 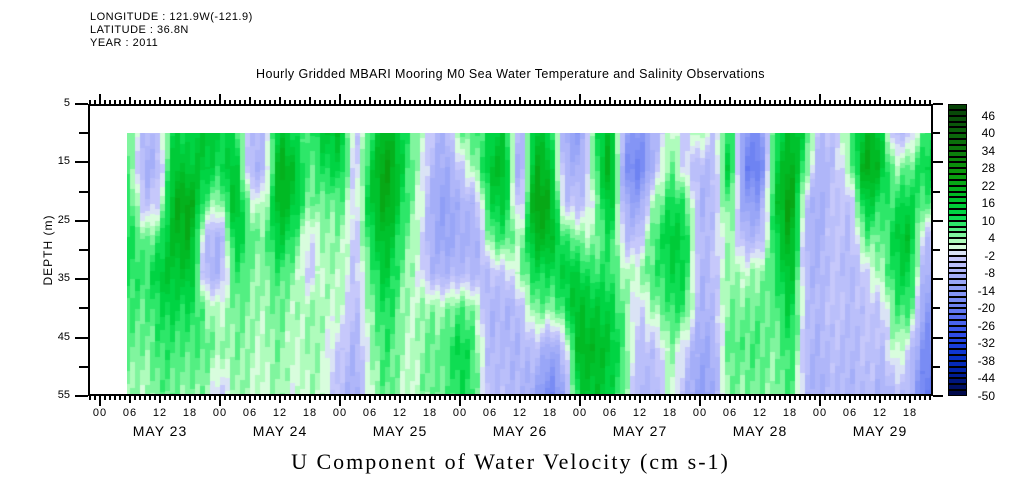 What do you see at coordinates (63, 219) in the screenshot?
I see `depth-label: 25` at bounding box center [63, 219].